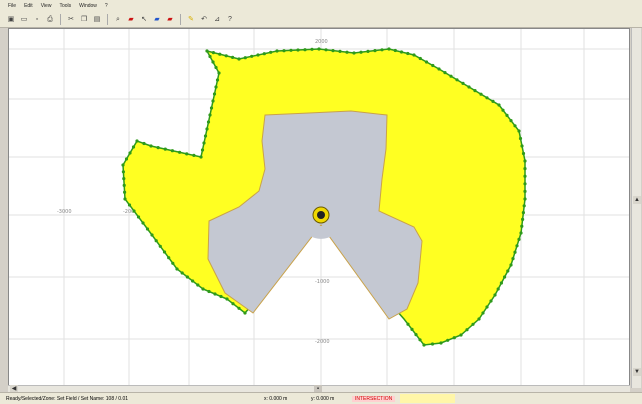  Describe the element at coordinates (46, 5) in the screenshot. I see `menu-view: View` at that location.